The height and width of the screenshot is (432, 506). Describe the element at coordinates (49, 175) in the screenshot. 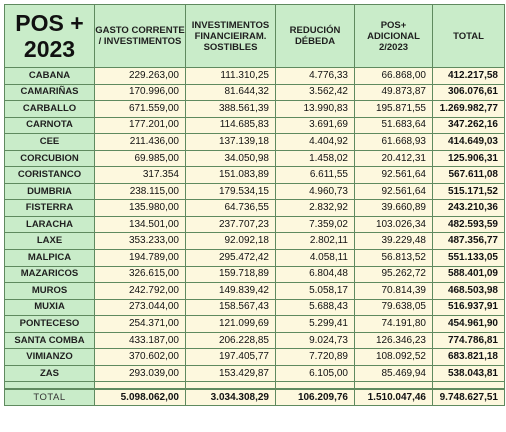

I see `municipality-name: CORISTANCO` at that location.